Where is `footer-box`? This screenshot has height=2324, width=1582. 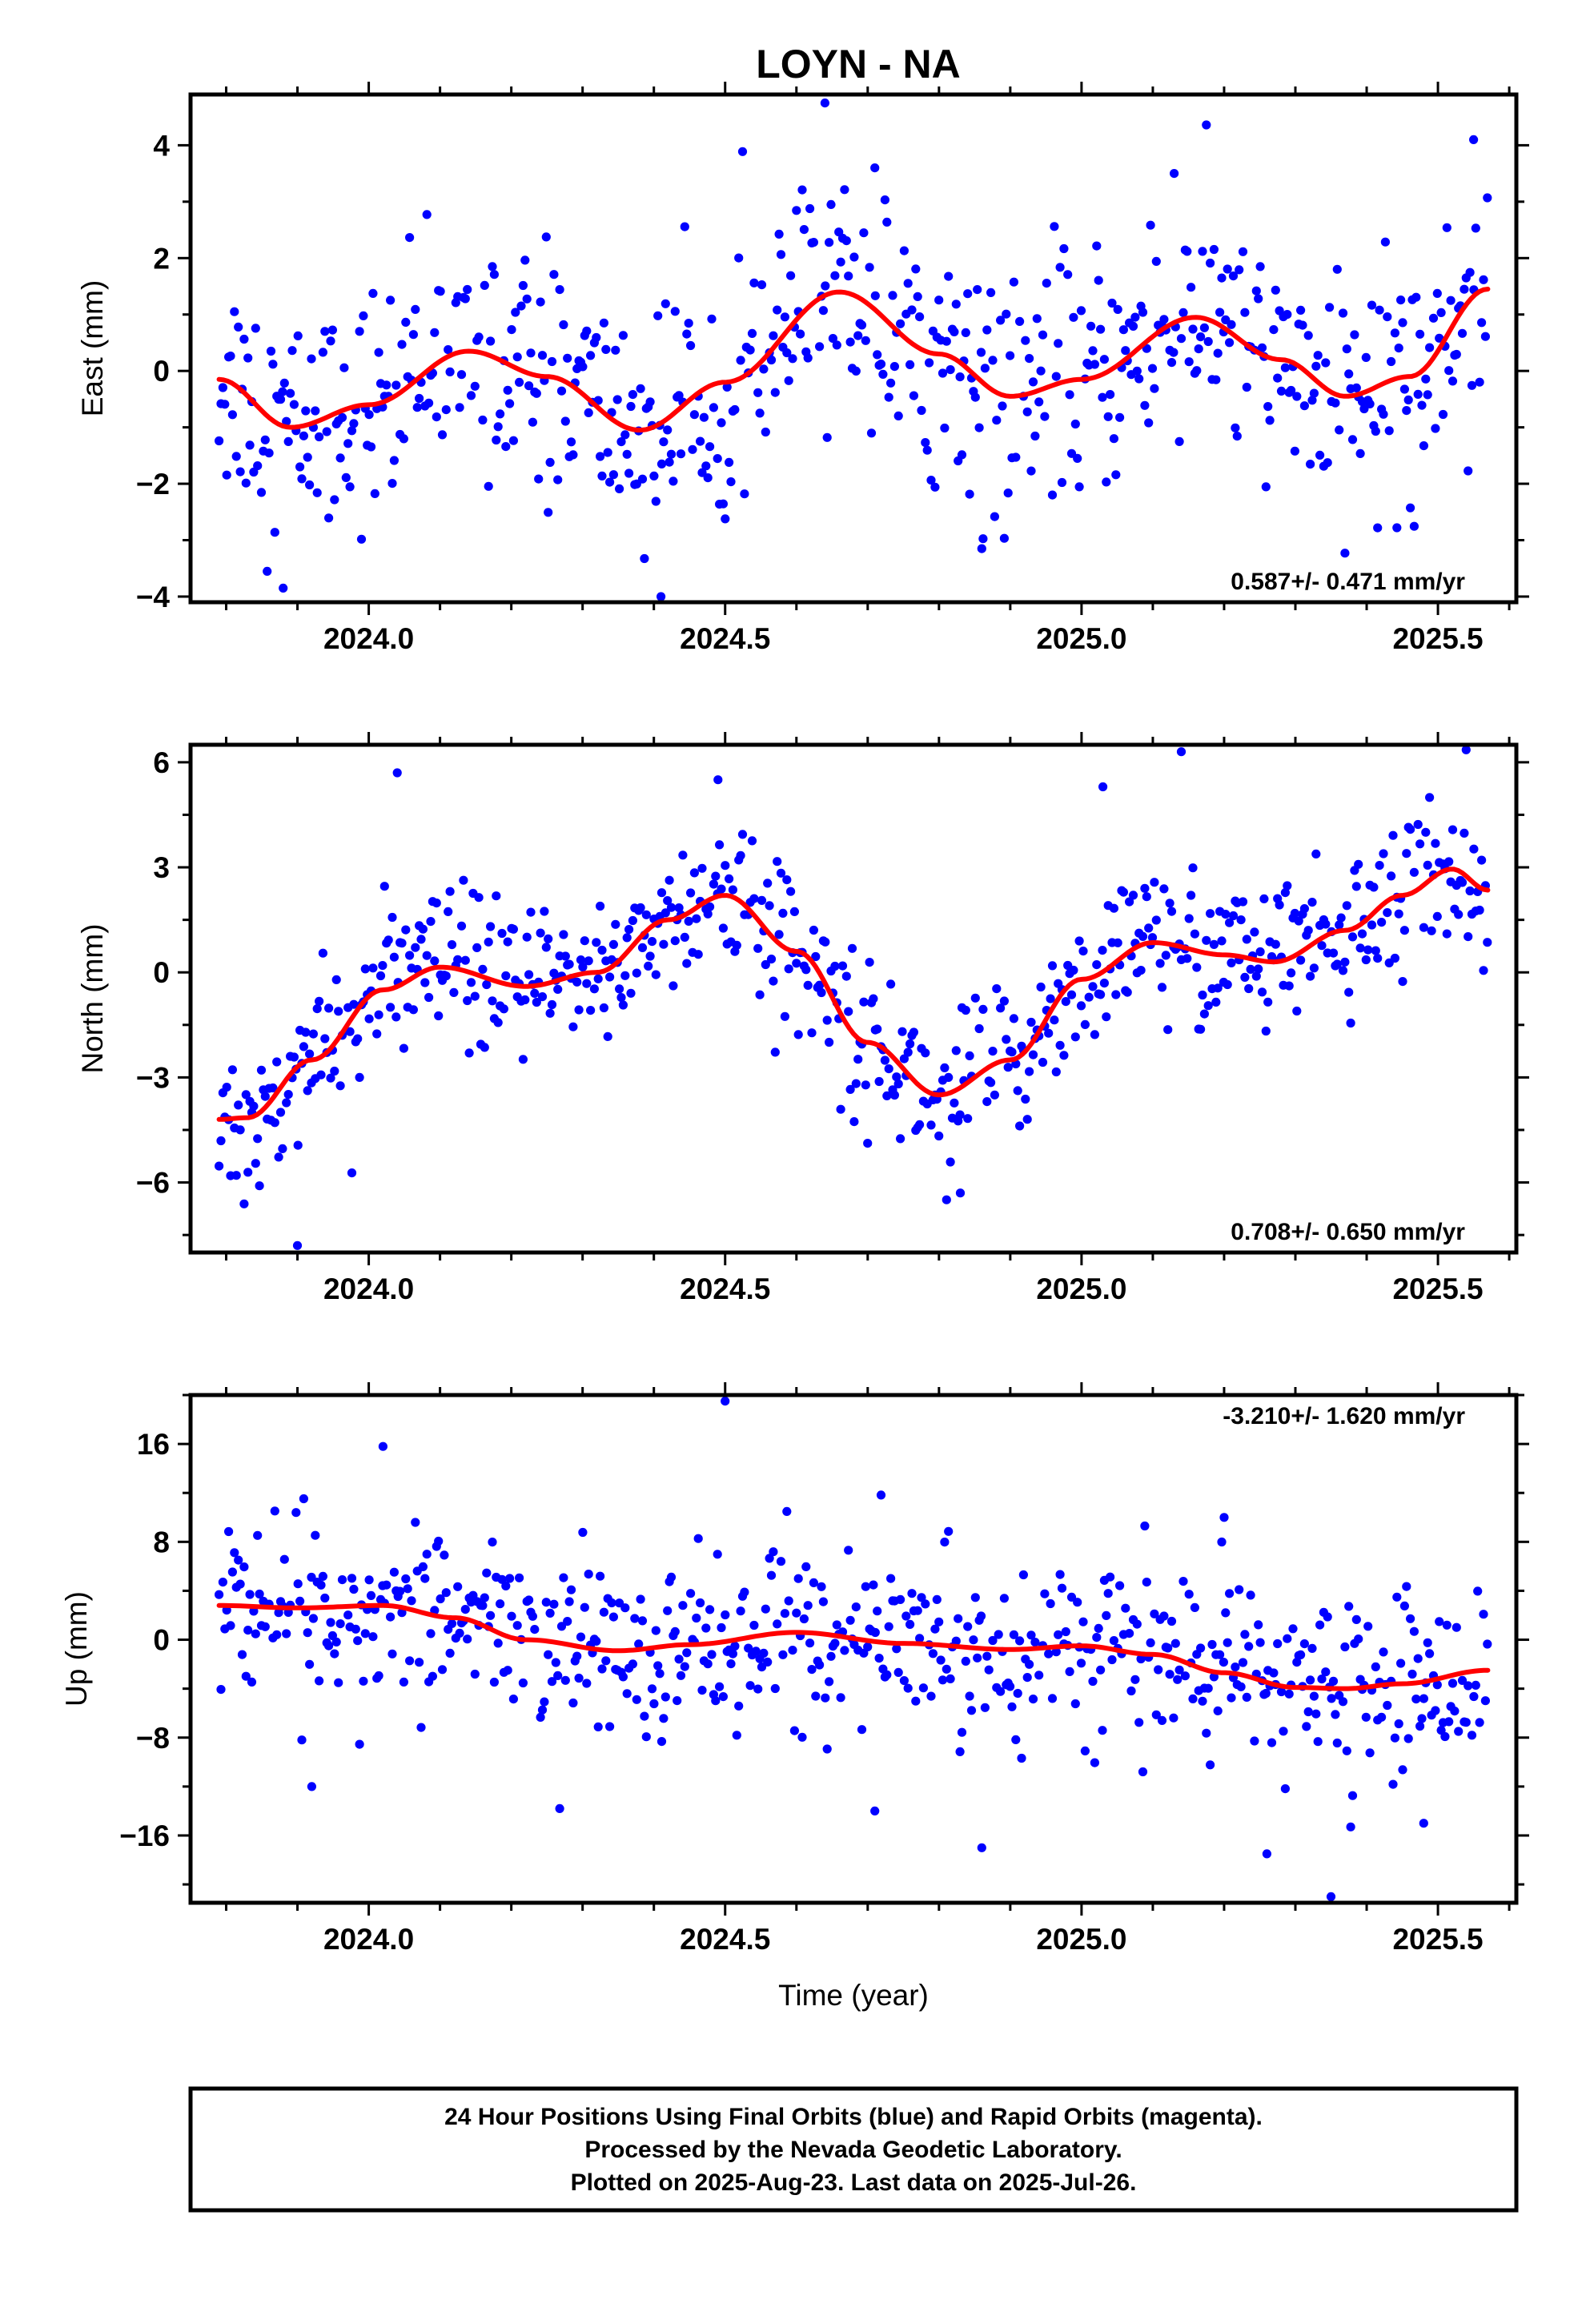
footer-box is located at coordinates (853, 2150).